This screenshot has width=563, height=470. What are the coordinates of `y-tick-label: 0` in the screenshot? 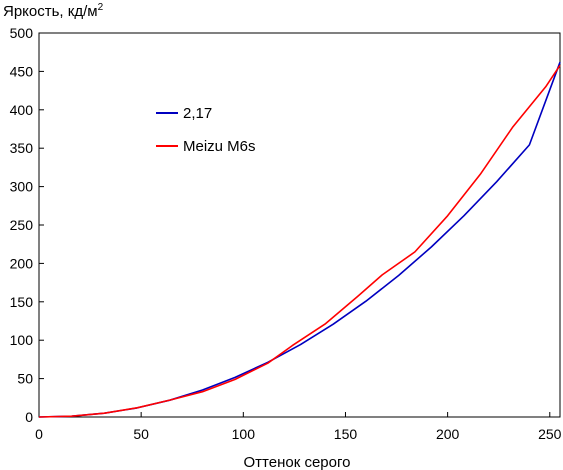 It's located at (29, 417).